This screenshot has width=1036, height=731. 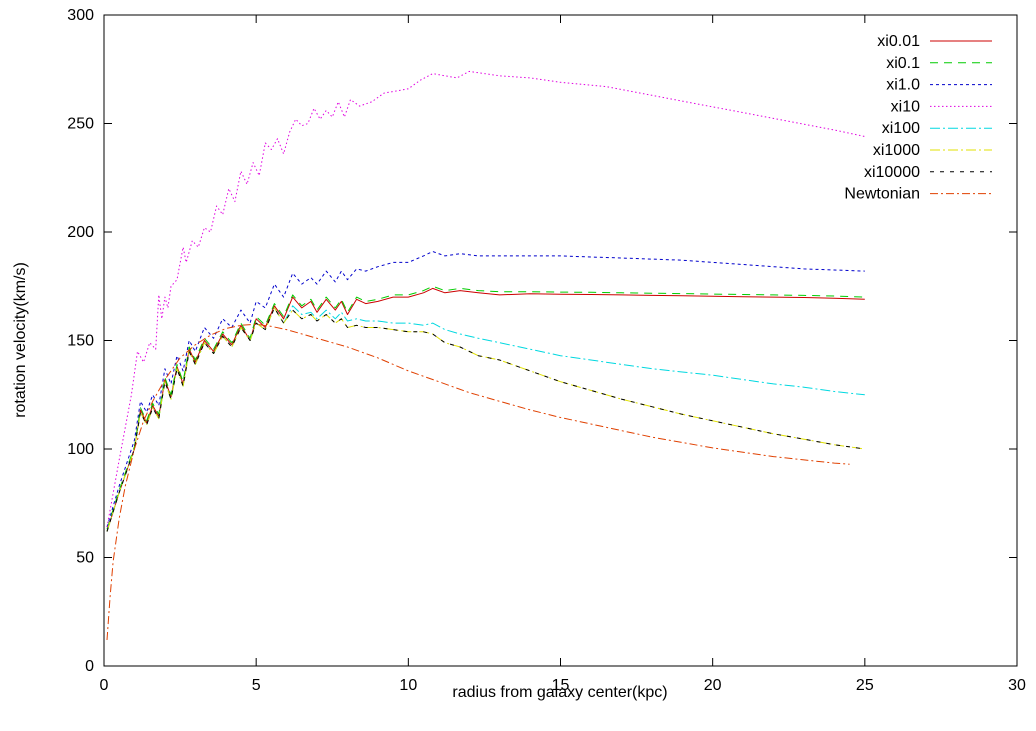 I want to click on y-axis-label: rotation velocity(km/s), so click(x=20, y=340).